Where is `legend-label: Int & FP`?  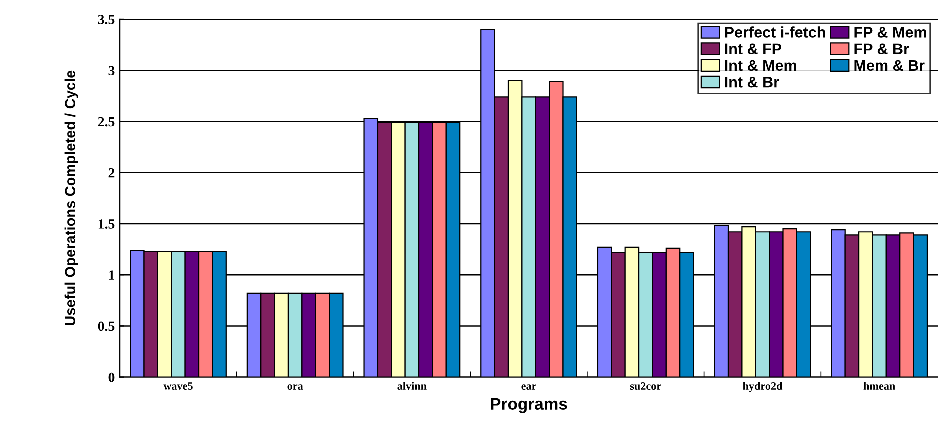 legend-label: Int & FP is located at coordinates (753, 49).